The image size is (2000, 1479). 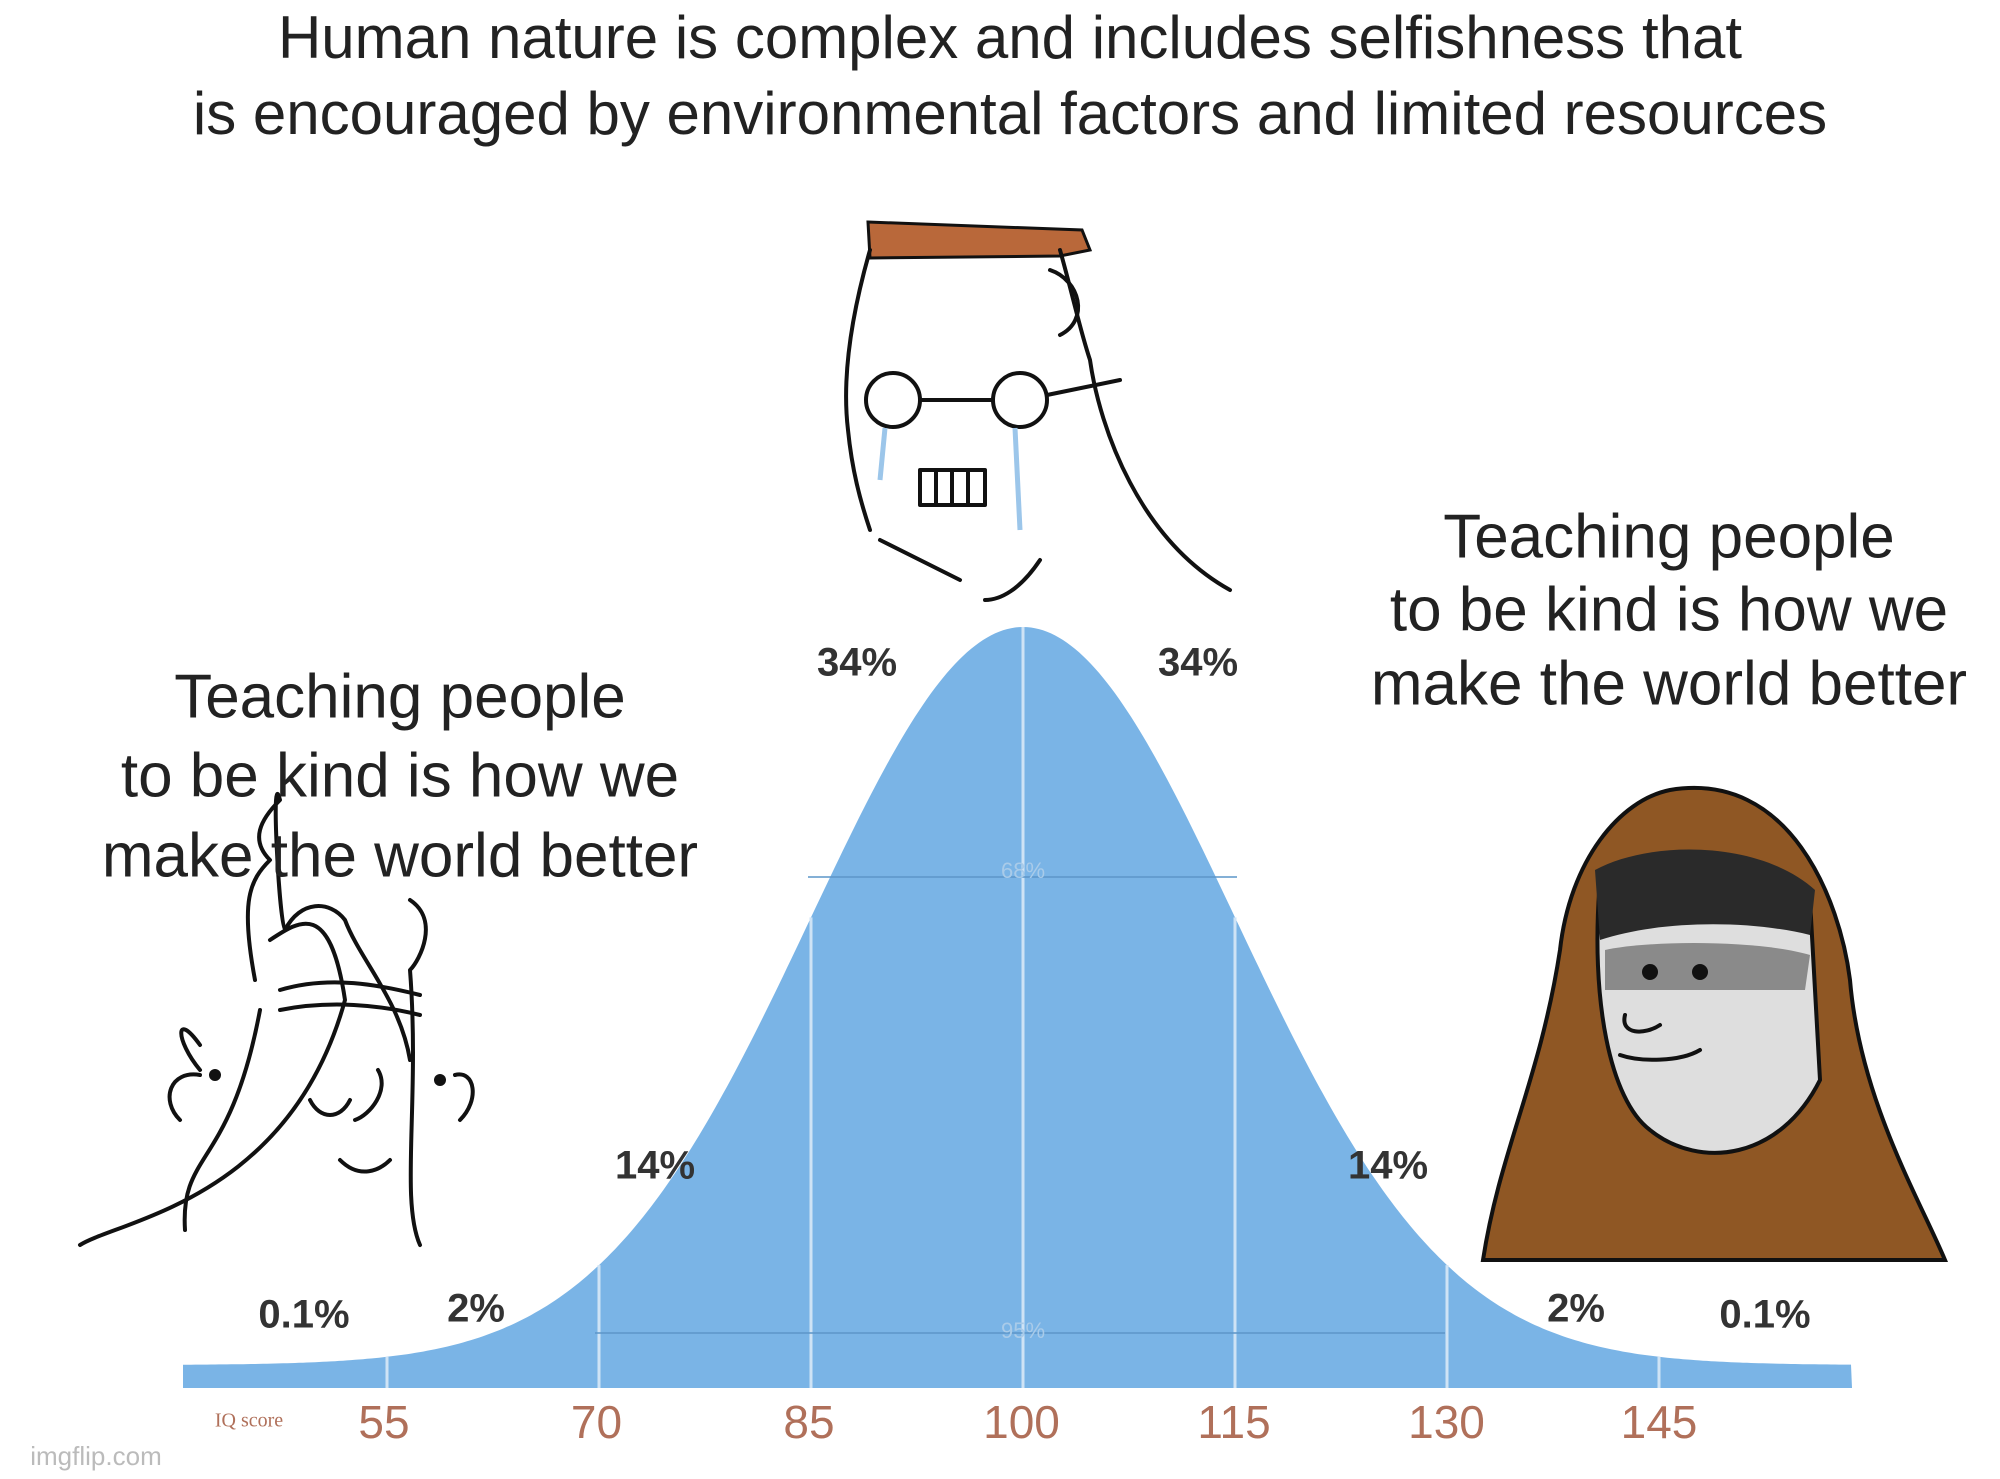 I want to click on crying-wojak, so click(x=1038, y=411).